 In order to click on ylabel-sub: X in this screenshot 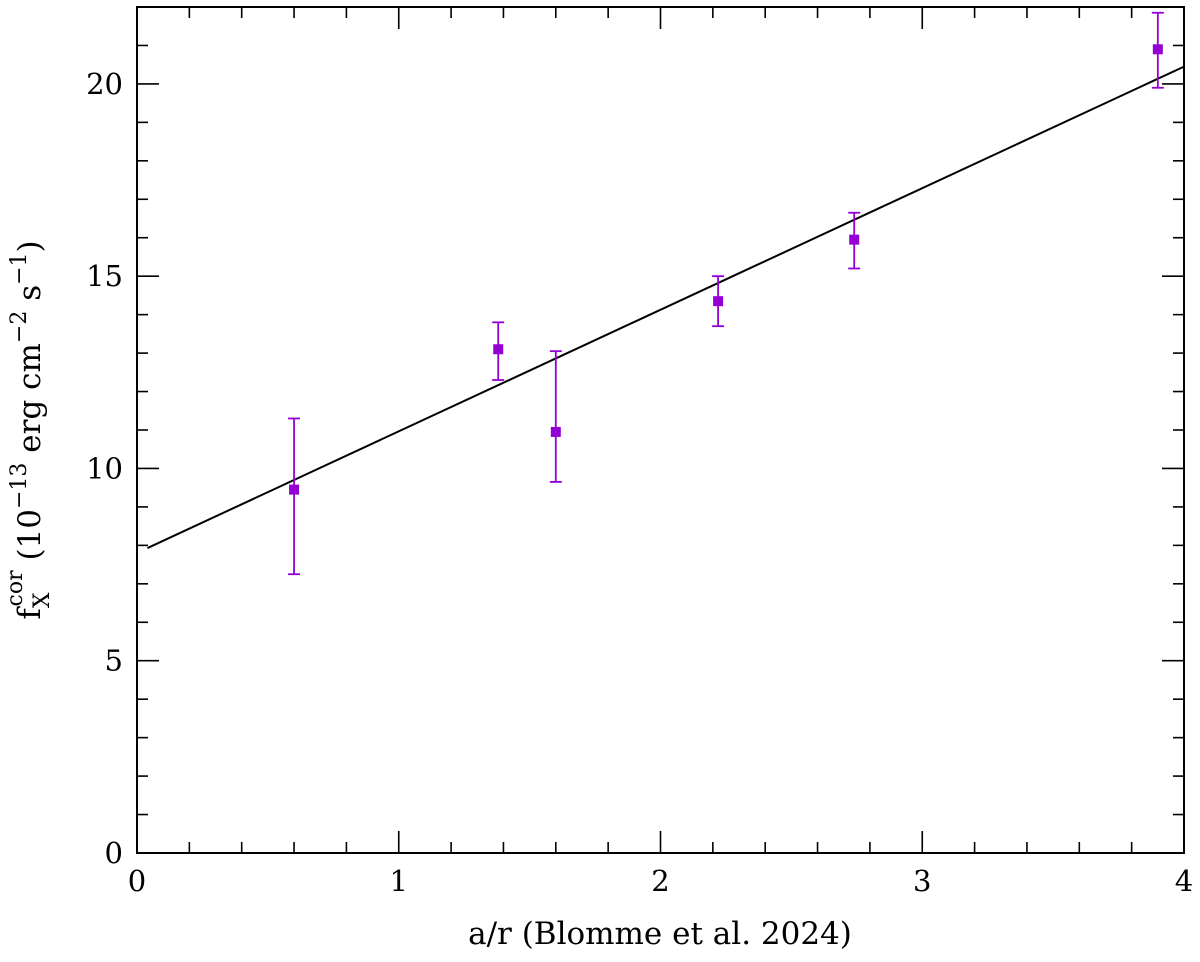, I will do `click(42, 600)`.